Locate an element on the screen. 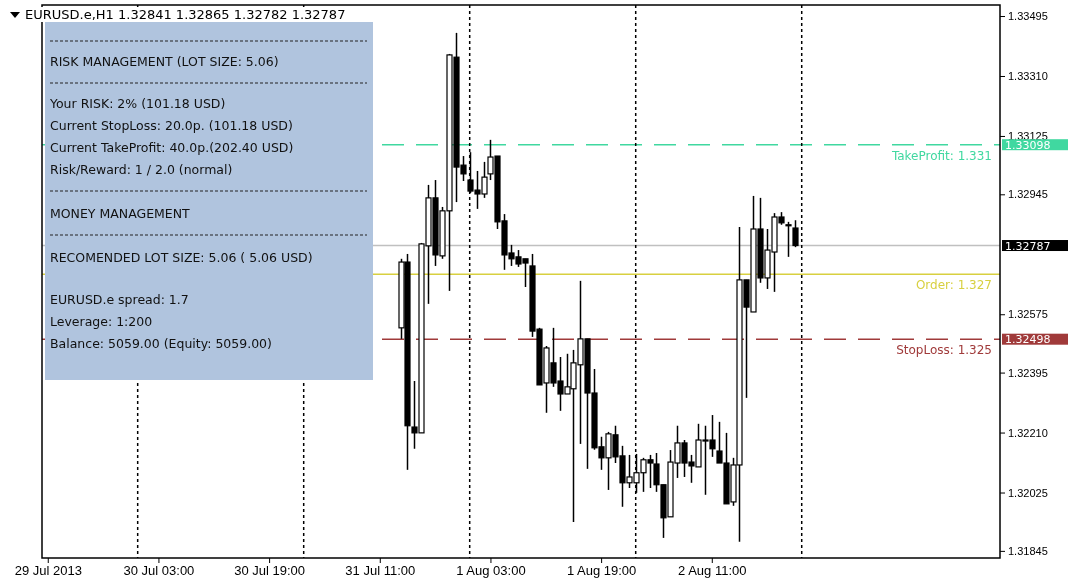  ref-line-label: StopLoss: 1.325 is located at coordinates (944, 350).